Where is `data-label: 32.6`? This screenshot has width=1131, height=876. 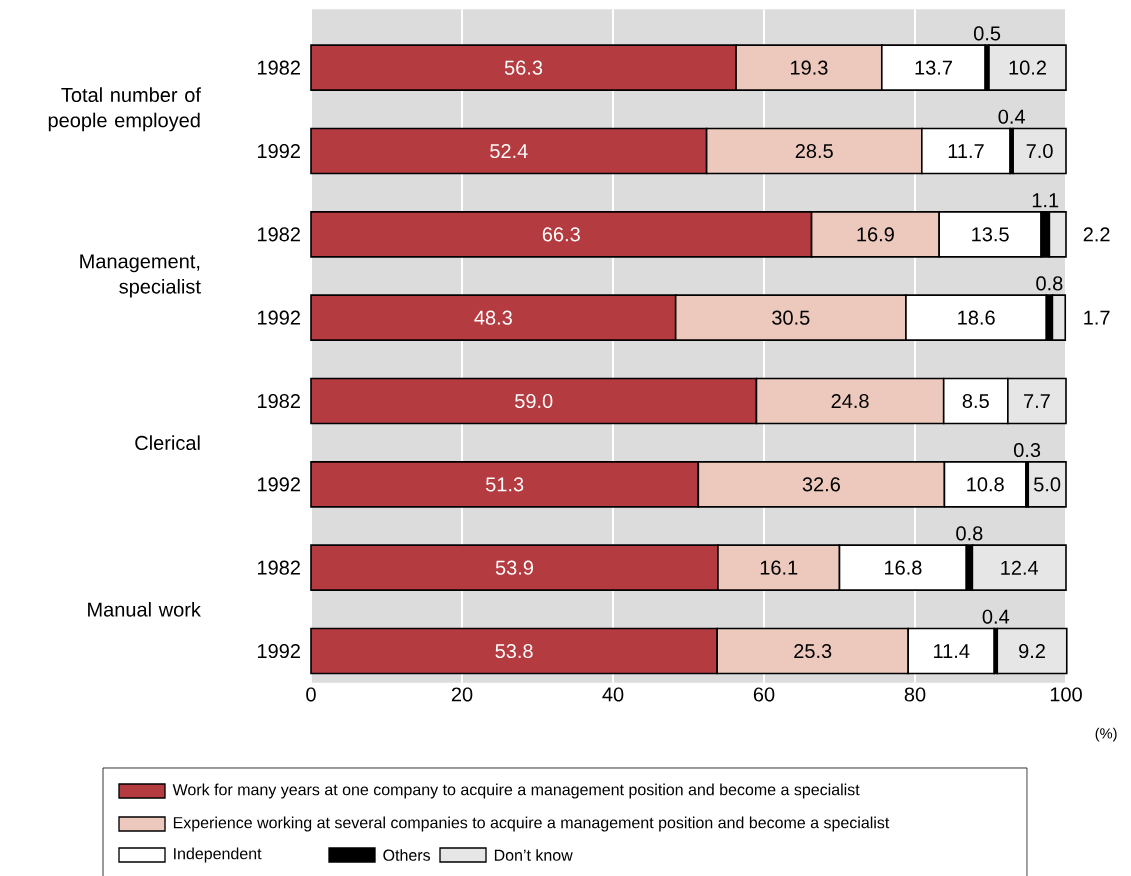
data-label: 32.6 is located at coordinates (821, 484).